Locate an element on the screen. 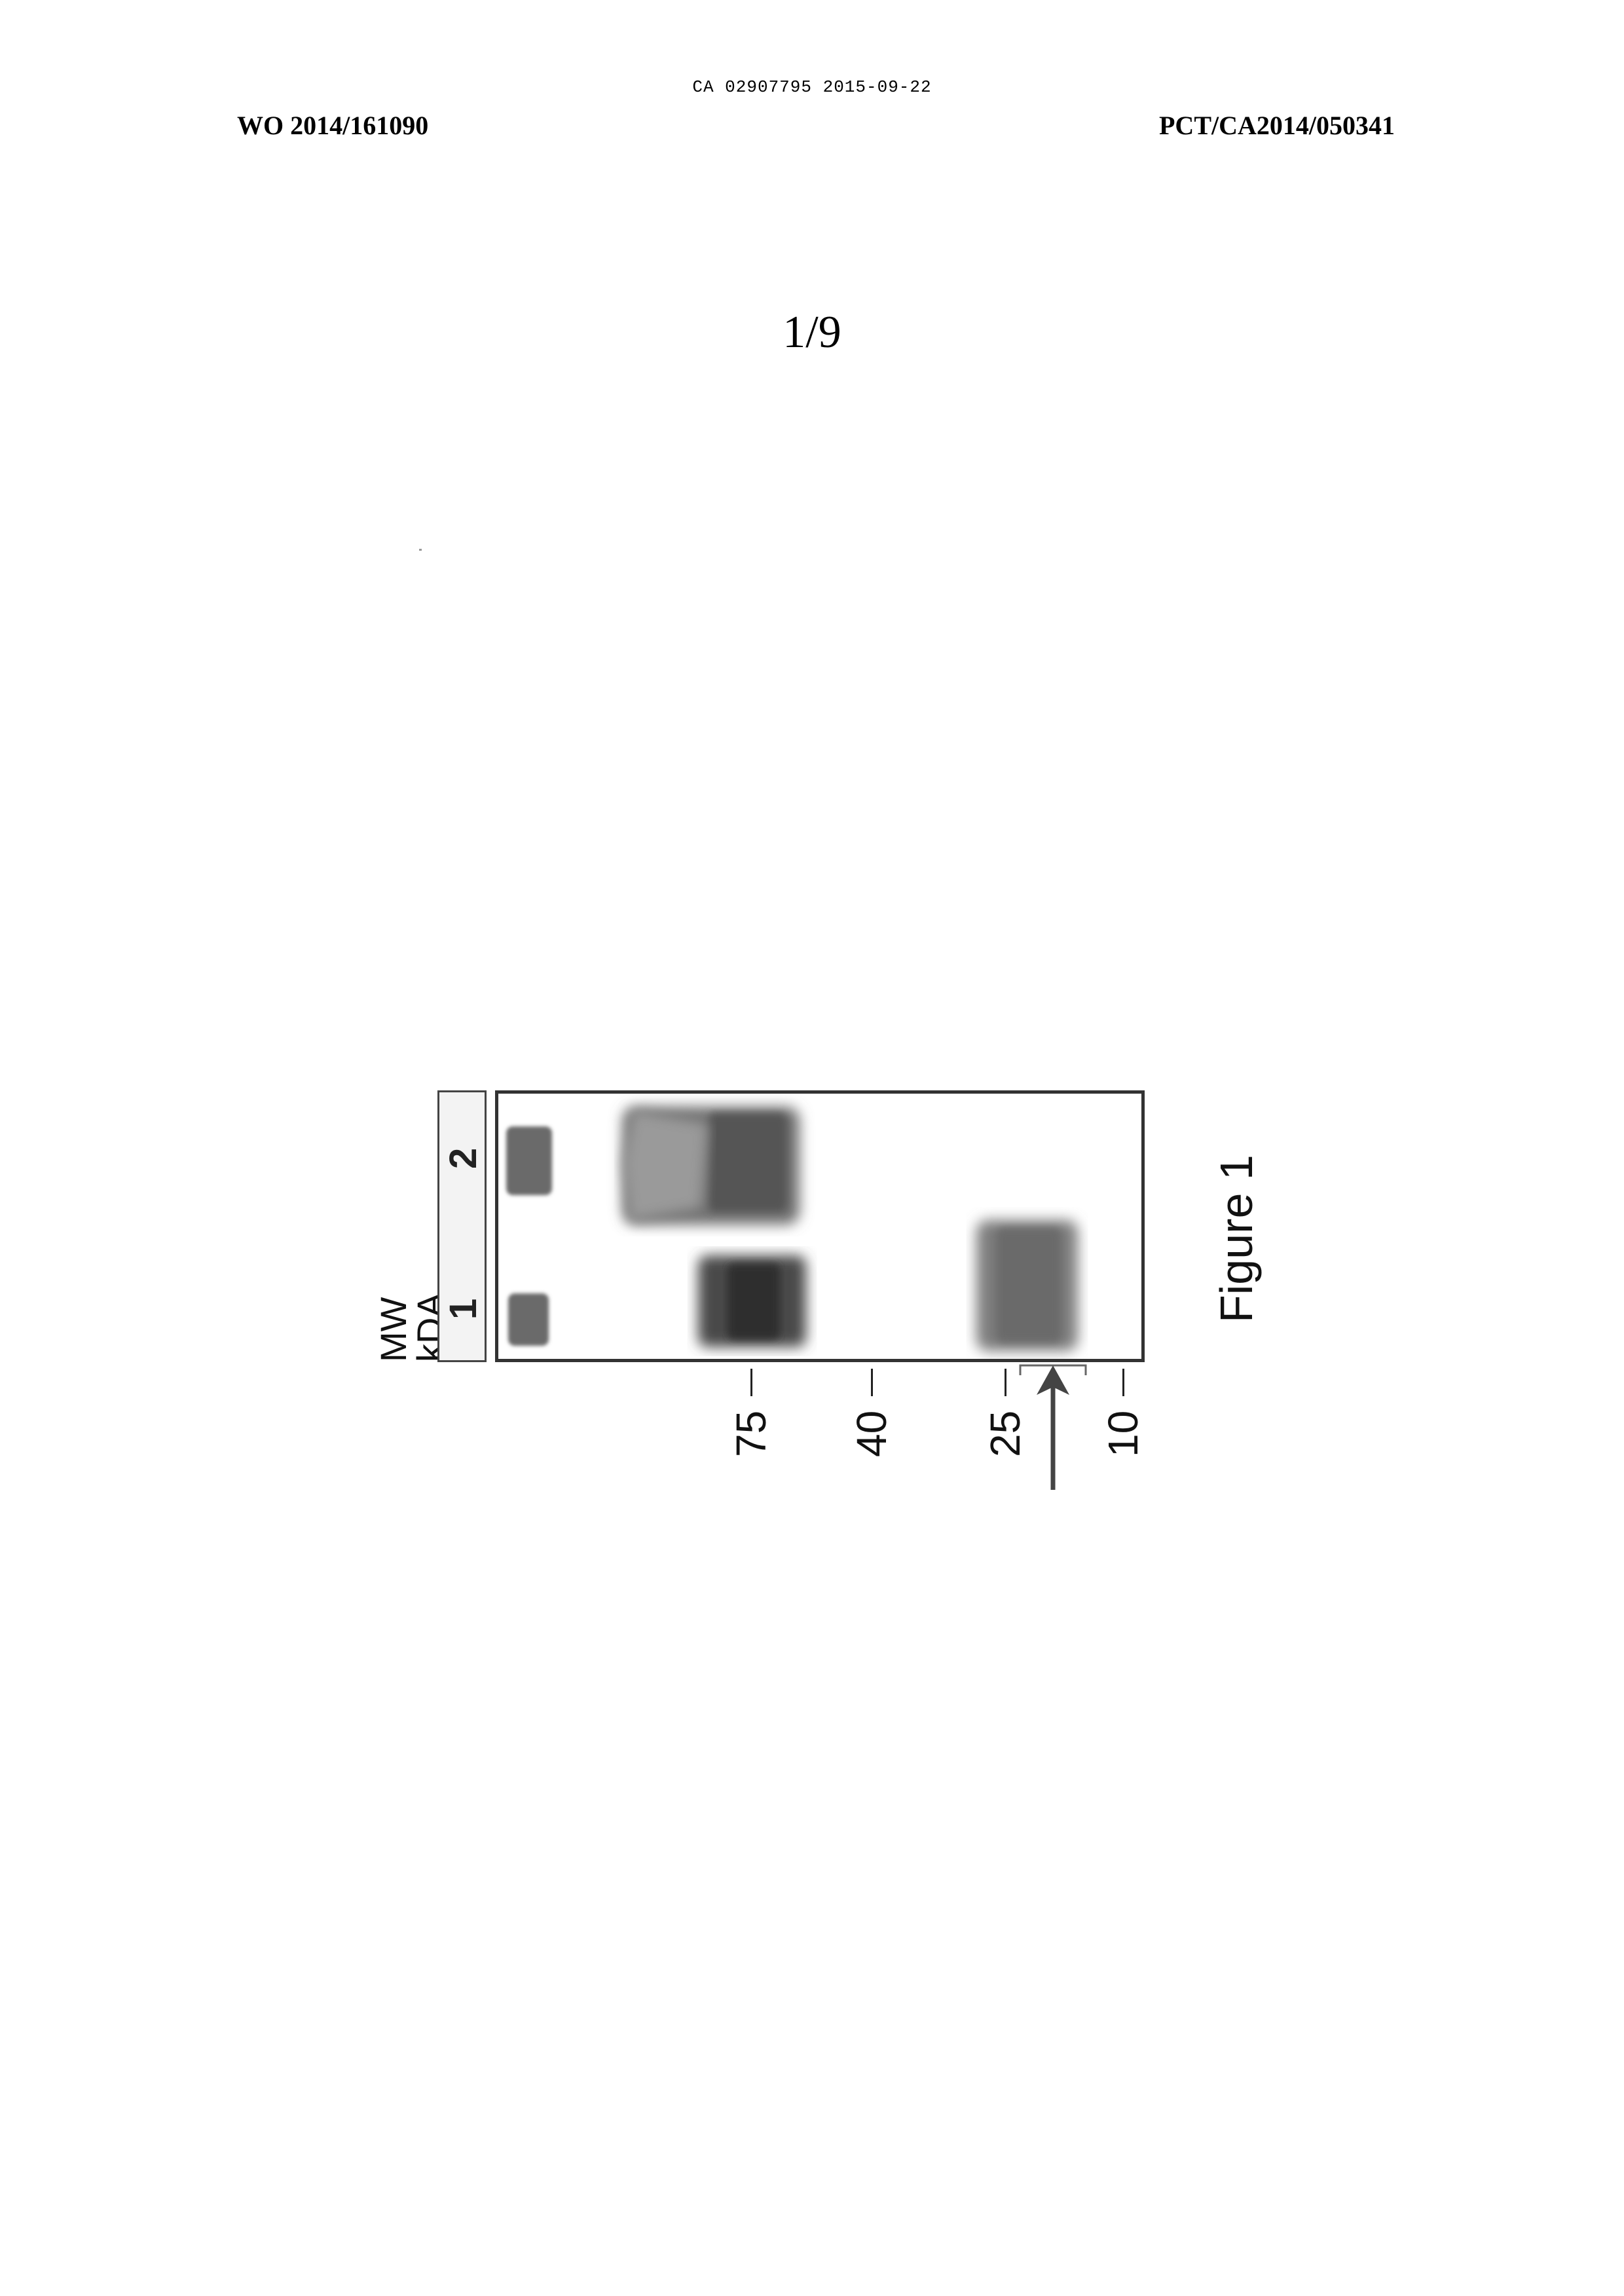 This screenshot has width=1624, height=2296. marker-10: 10 is located at coordinates (1123, 1434).